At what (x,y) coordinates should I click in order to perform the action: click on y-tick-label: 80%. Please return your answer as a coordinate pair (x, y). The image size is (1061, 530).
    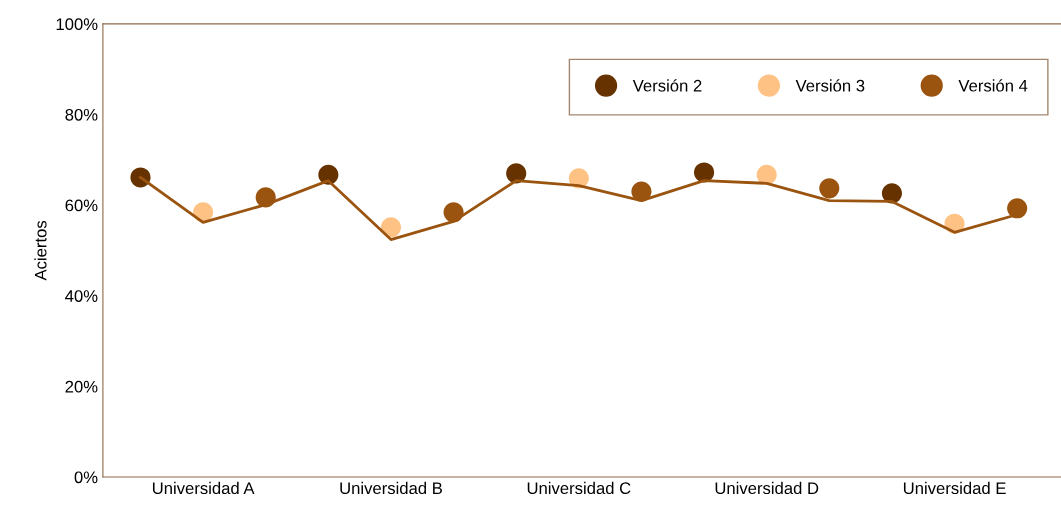
    Looking at the image, I should click on (81, 114).